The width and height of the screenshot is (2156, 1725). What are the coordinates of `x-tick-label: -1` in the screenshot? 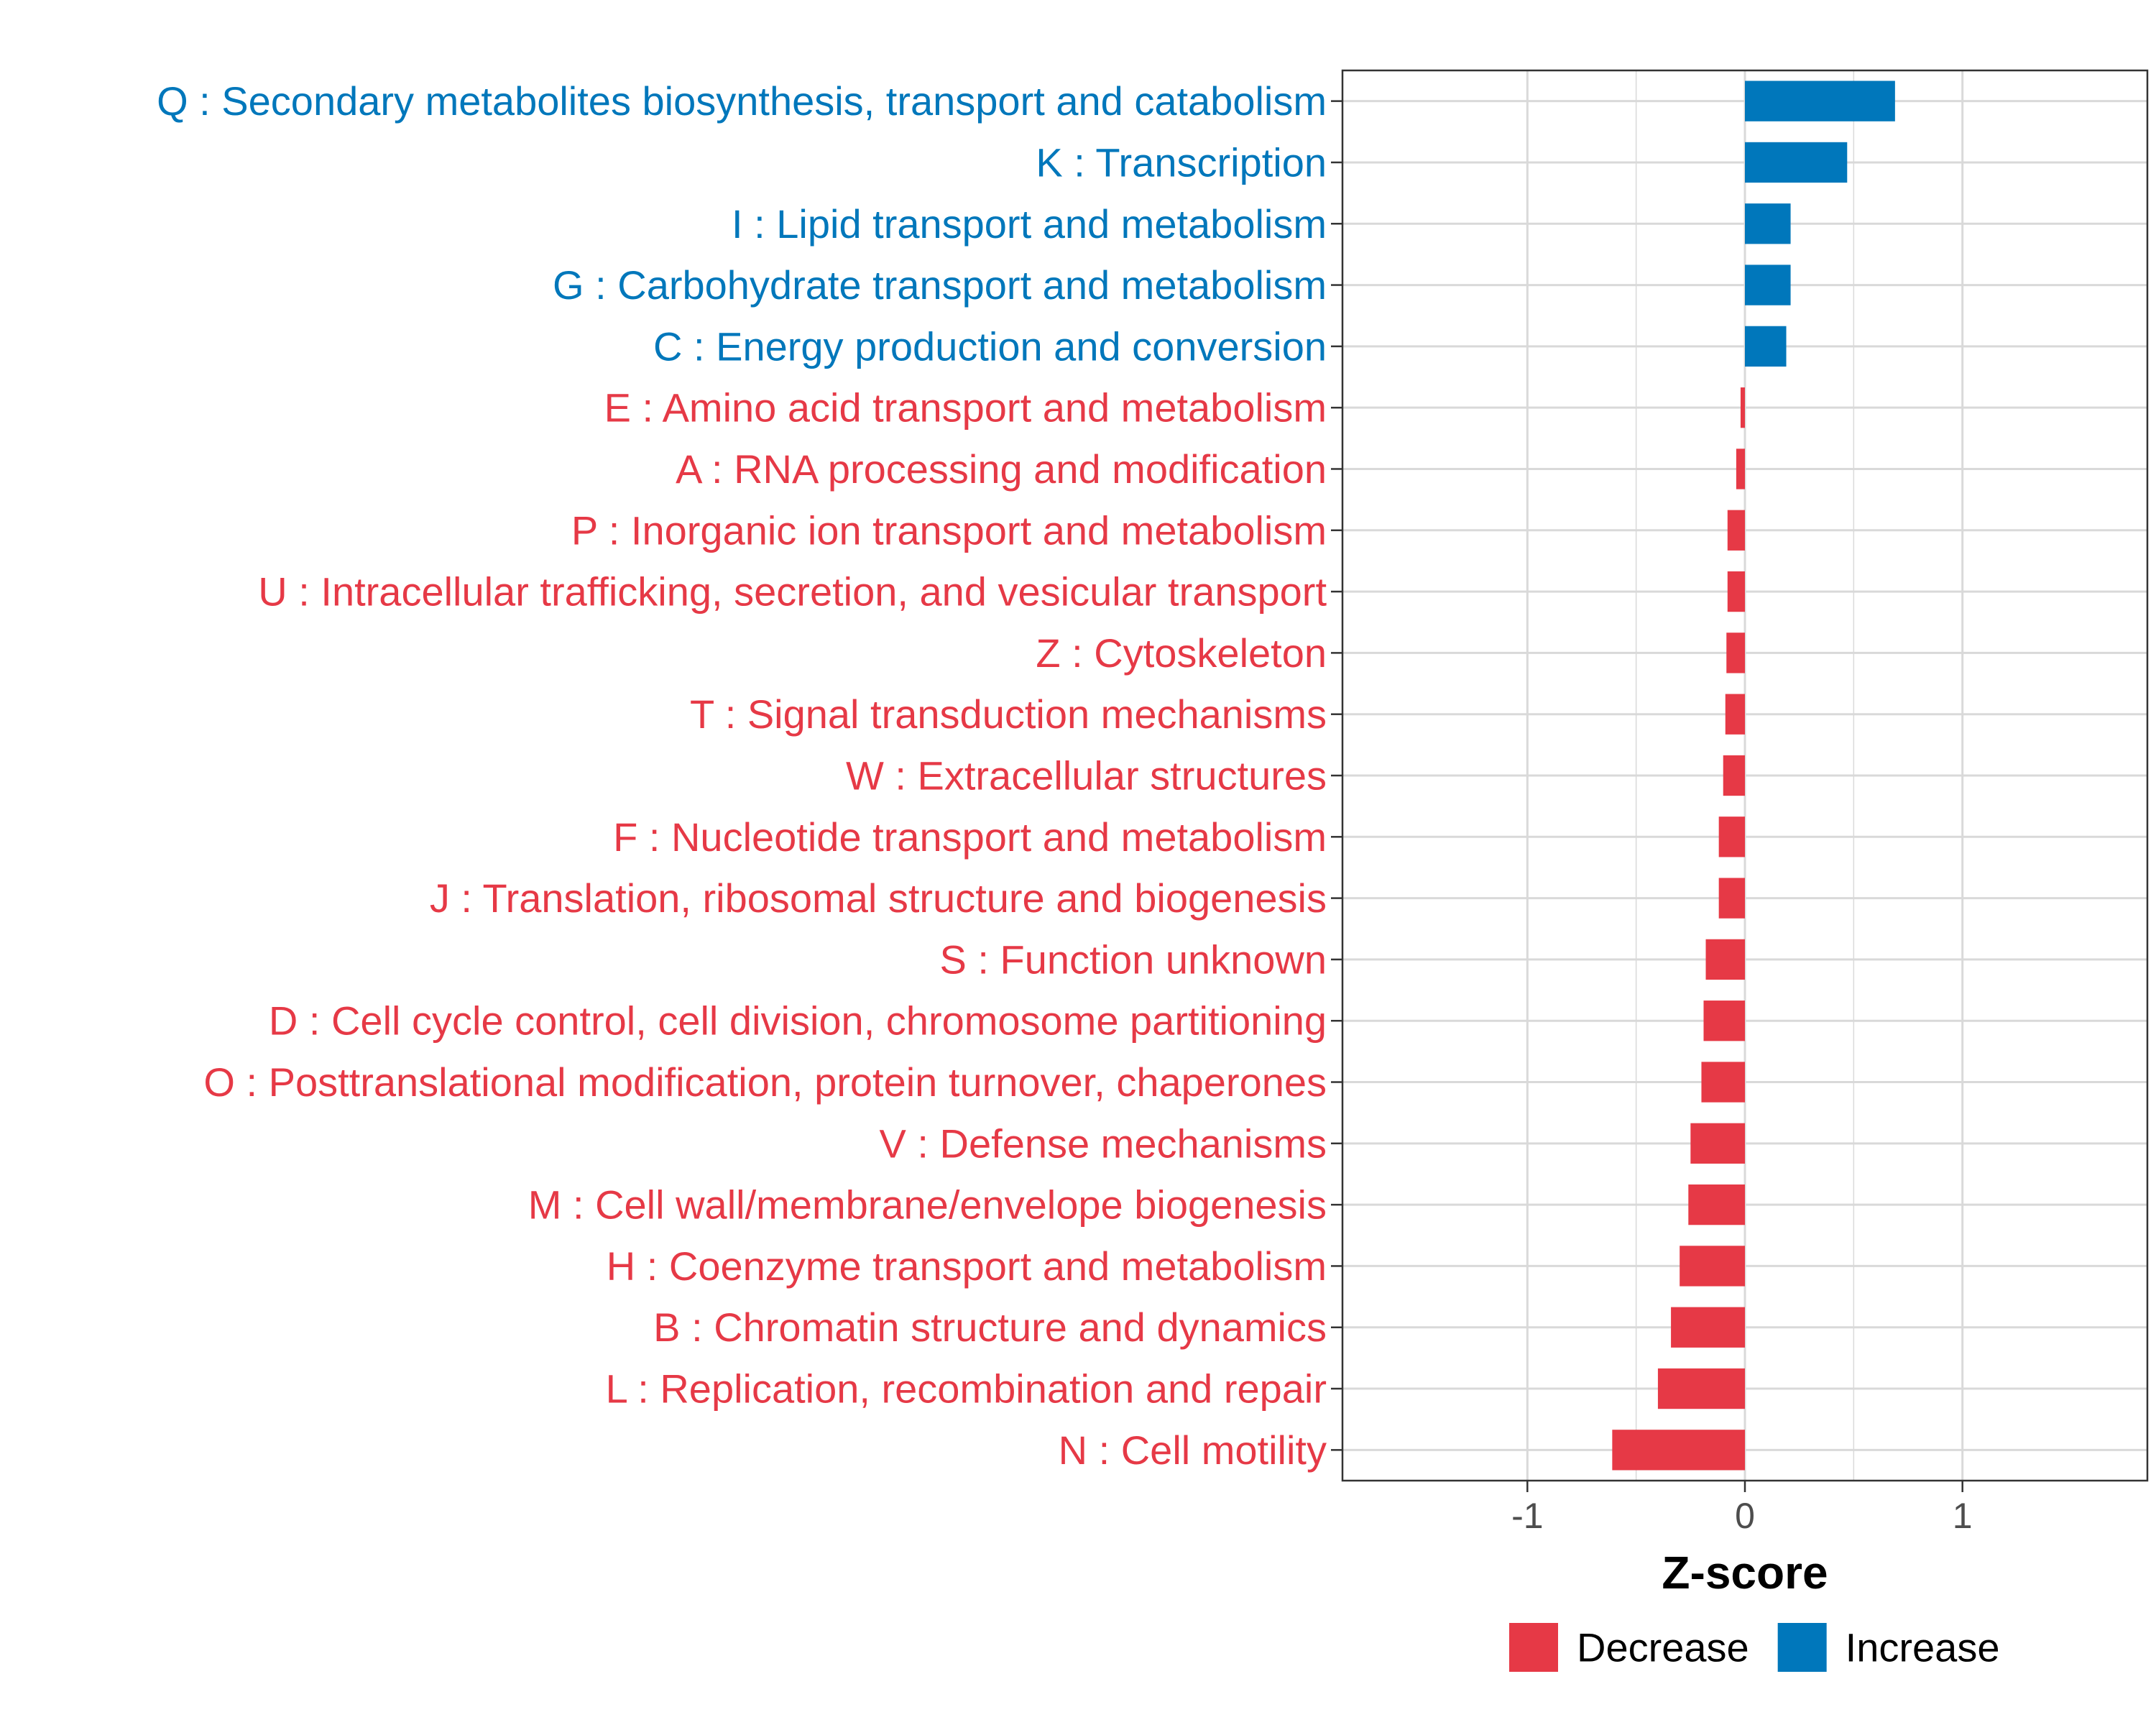 It's located at (1527, 1516).